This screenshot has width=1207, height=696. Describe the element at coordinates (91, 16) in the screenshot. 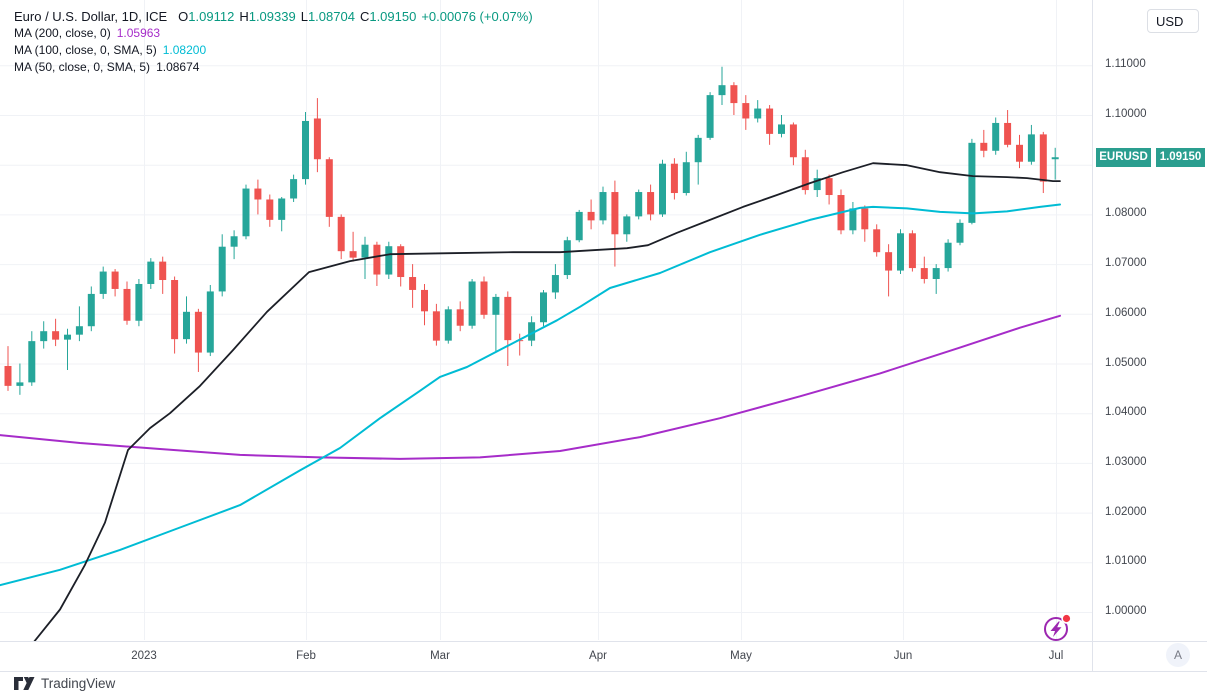

I see `symbol-title: Euro / U.S. Dollar, 1D, ICE` at that location.